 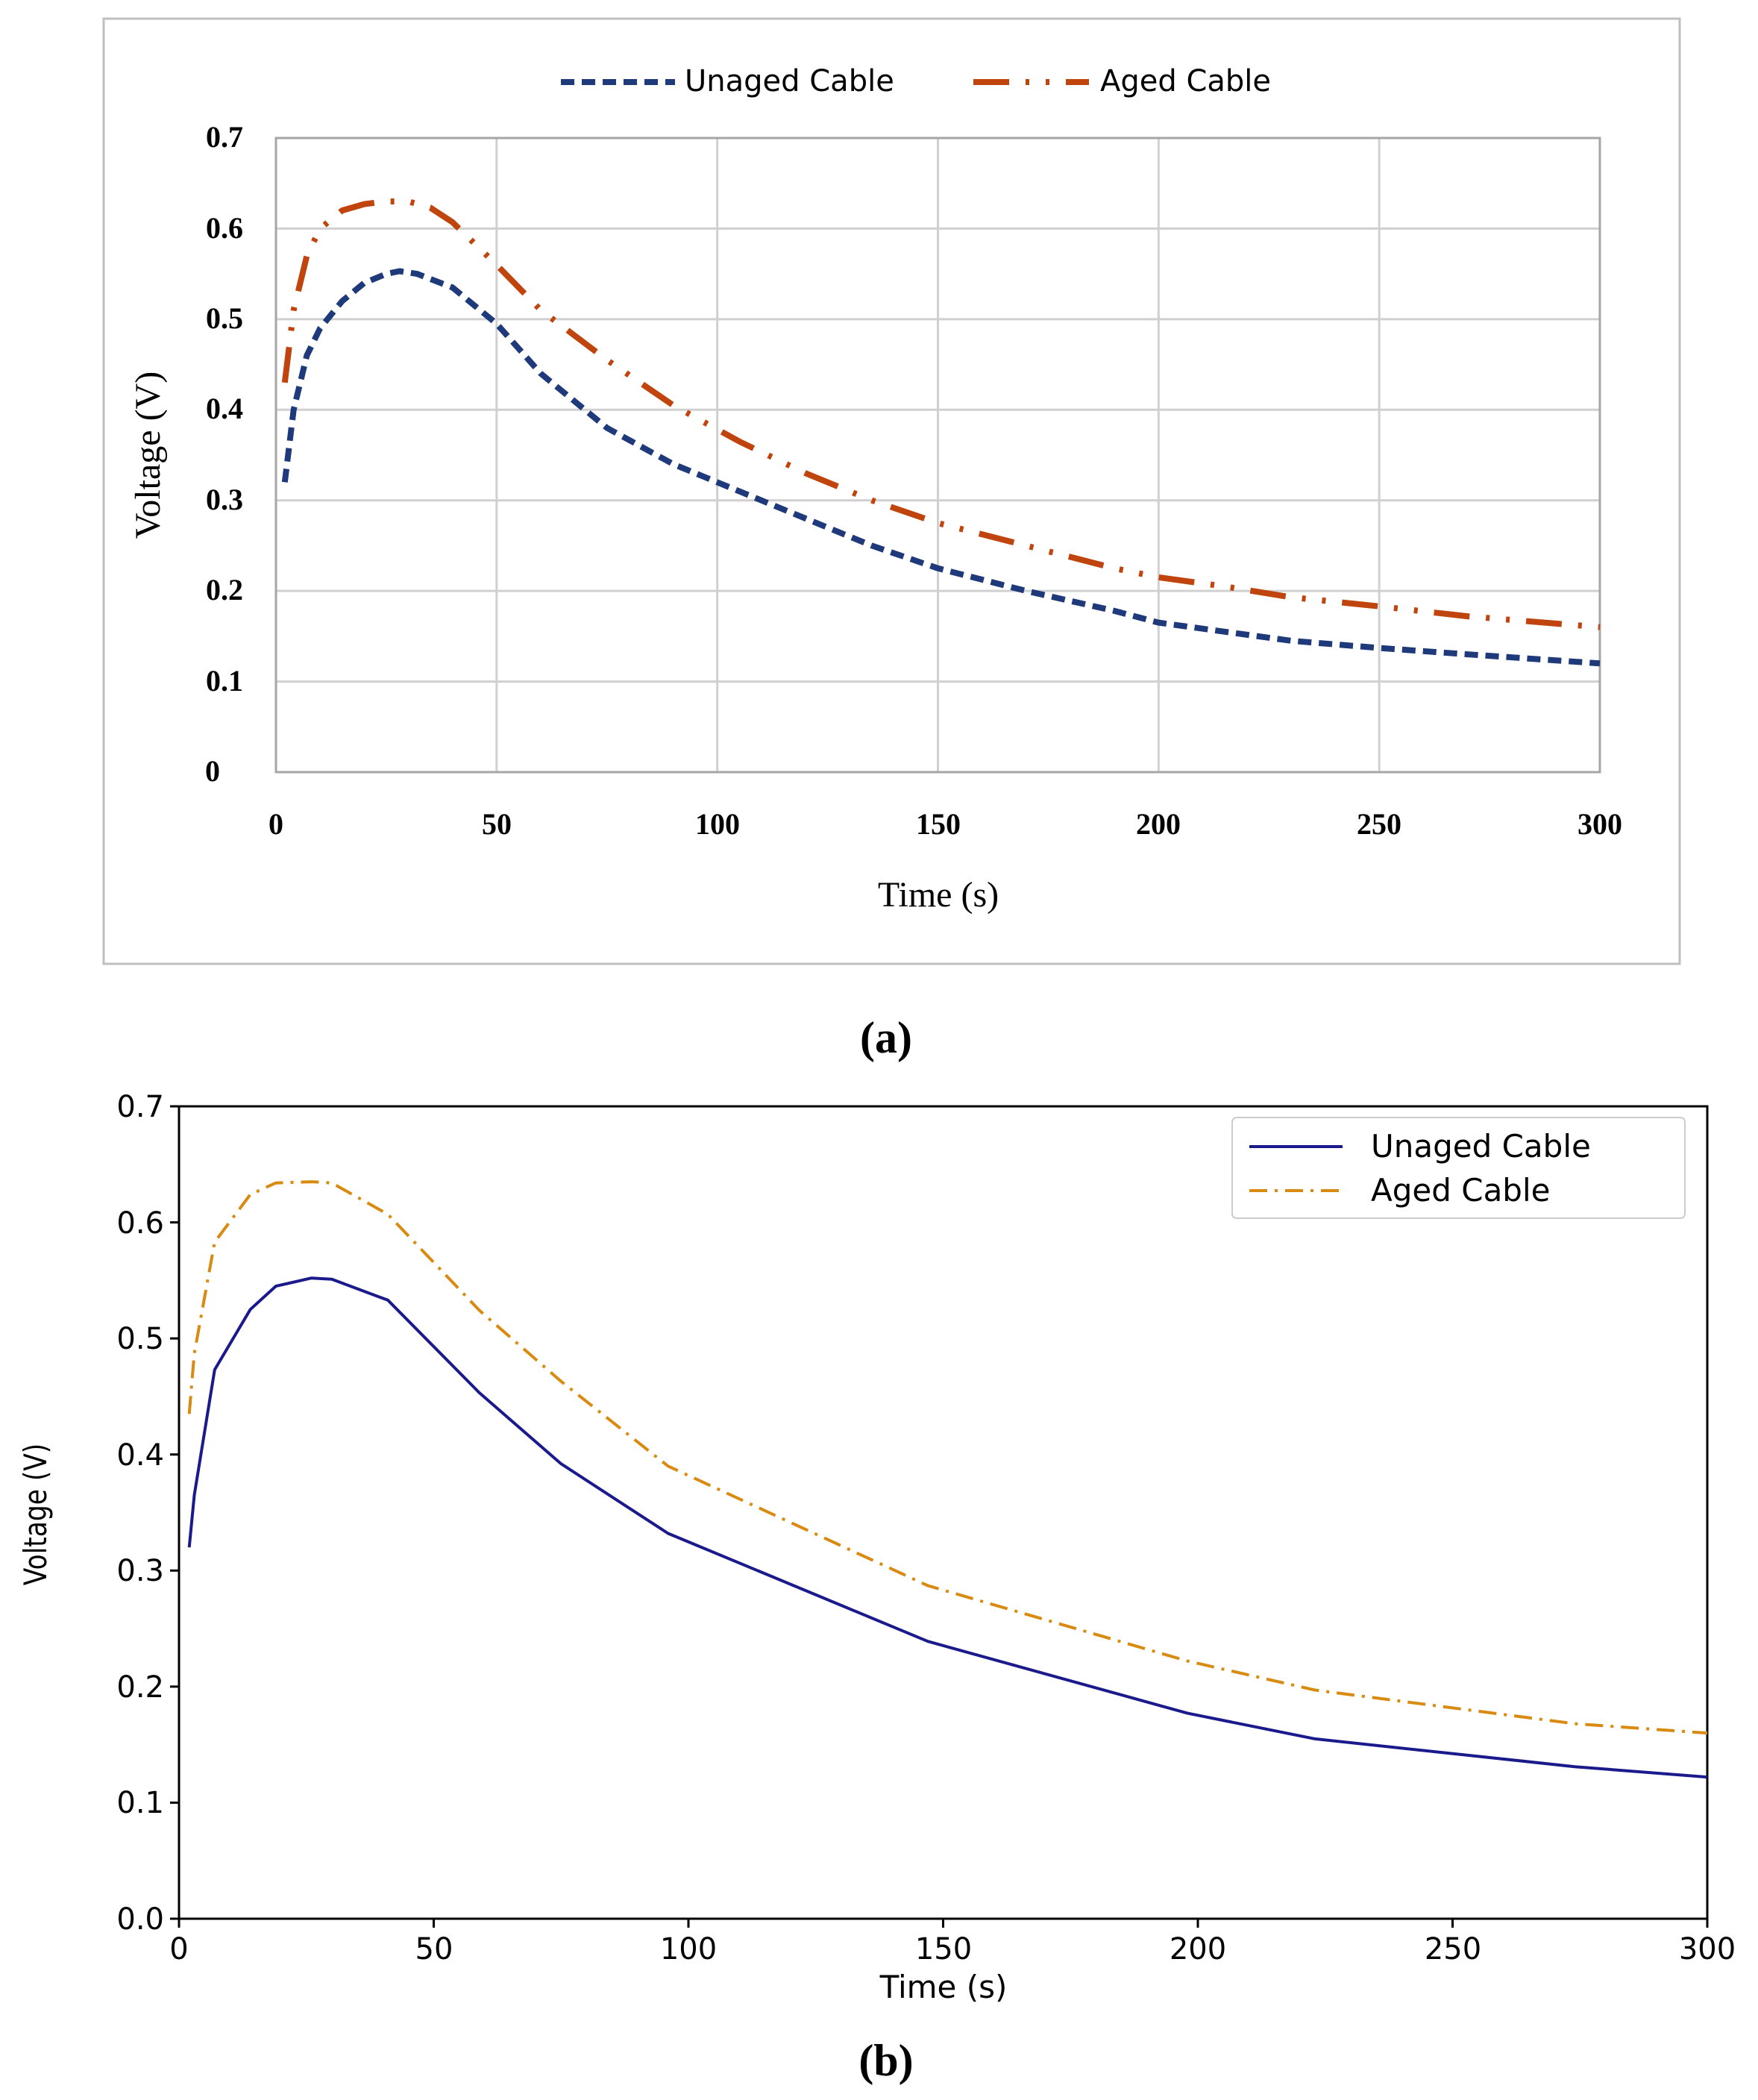 What do you see at coordinates (1158, 824) in the screenshot?
I see `a-x-tick-label: 200` at bounding box center [1158, 824].